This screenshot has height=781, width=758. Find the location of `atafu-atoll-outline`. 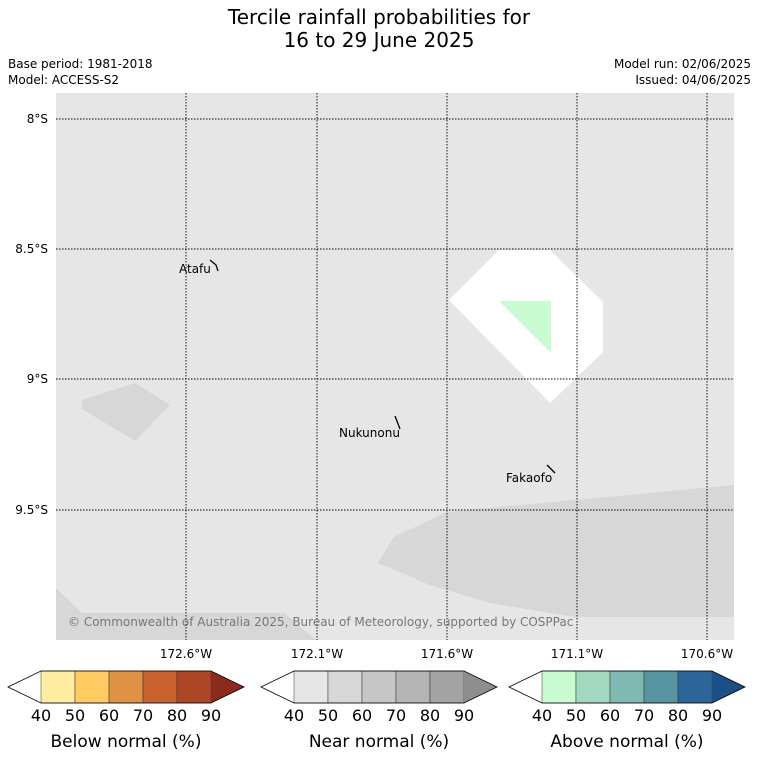

atafu-atoll-outline is located at coordinates (214, 265).